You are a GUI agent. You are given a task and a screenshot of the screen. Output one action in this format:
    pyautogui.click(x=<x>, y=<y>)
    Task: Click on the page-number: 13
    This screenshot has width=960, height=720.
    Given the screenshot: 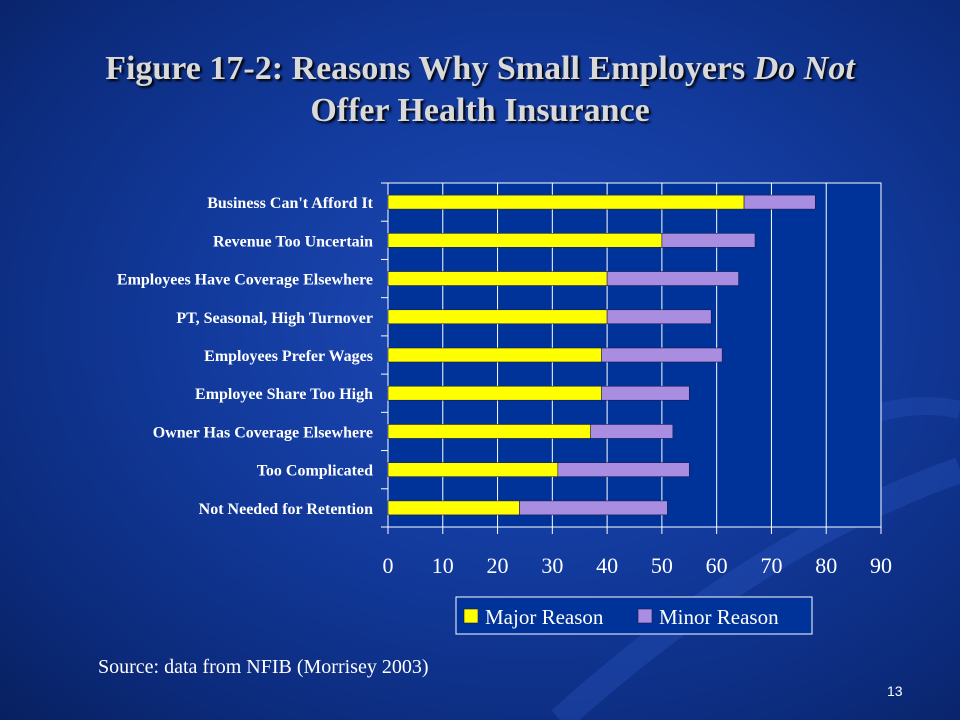 What is the action you would take?
    pyautogui.click(x=895, y=691)
    